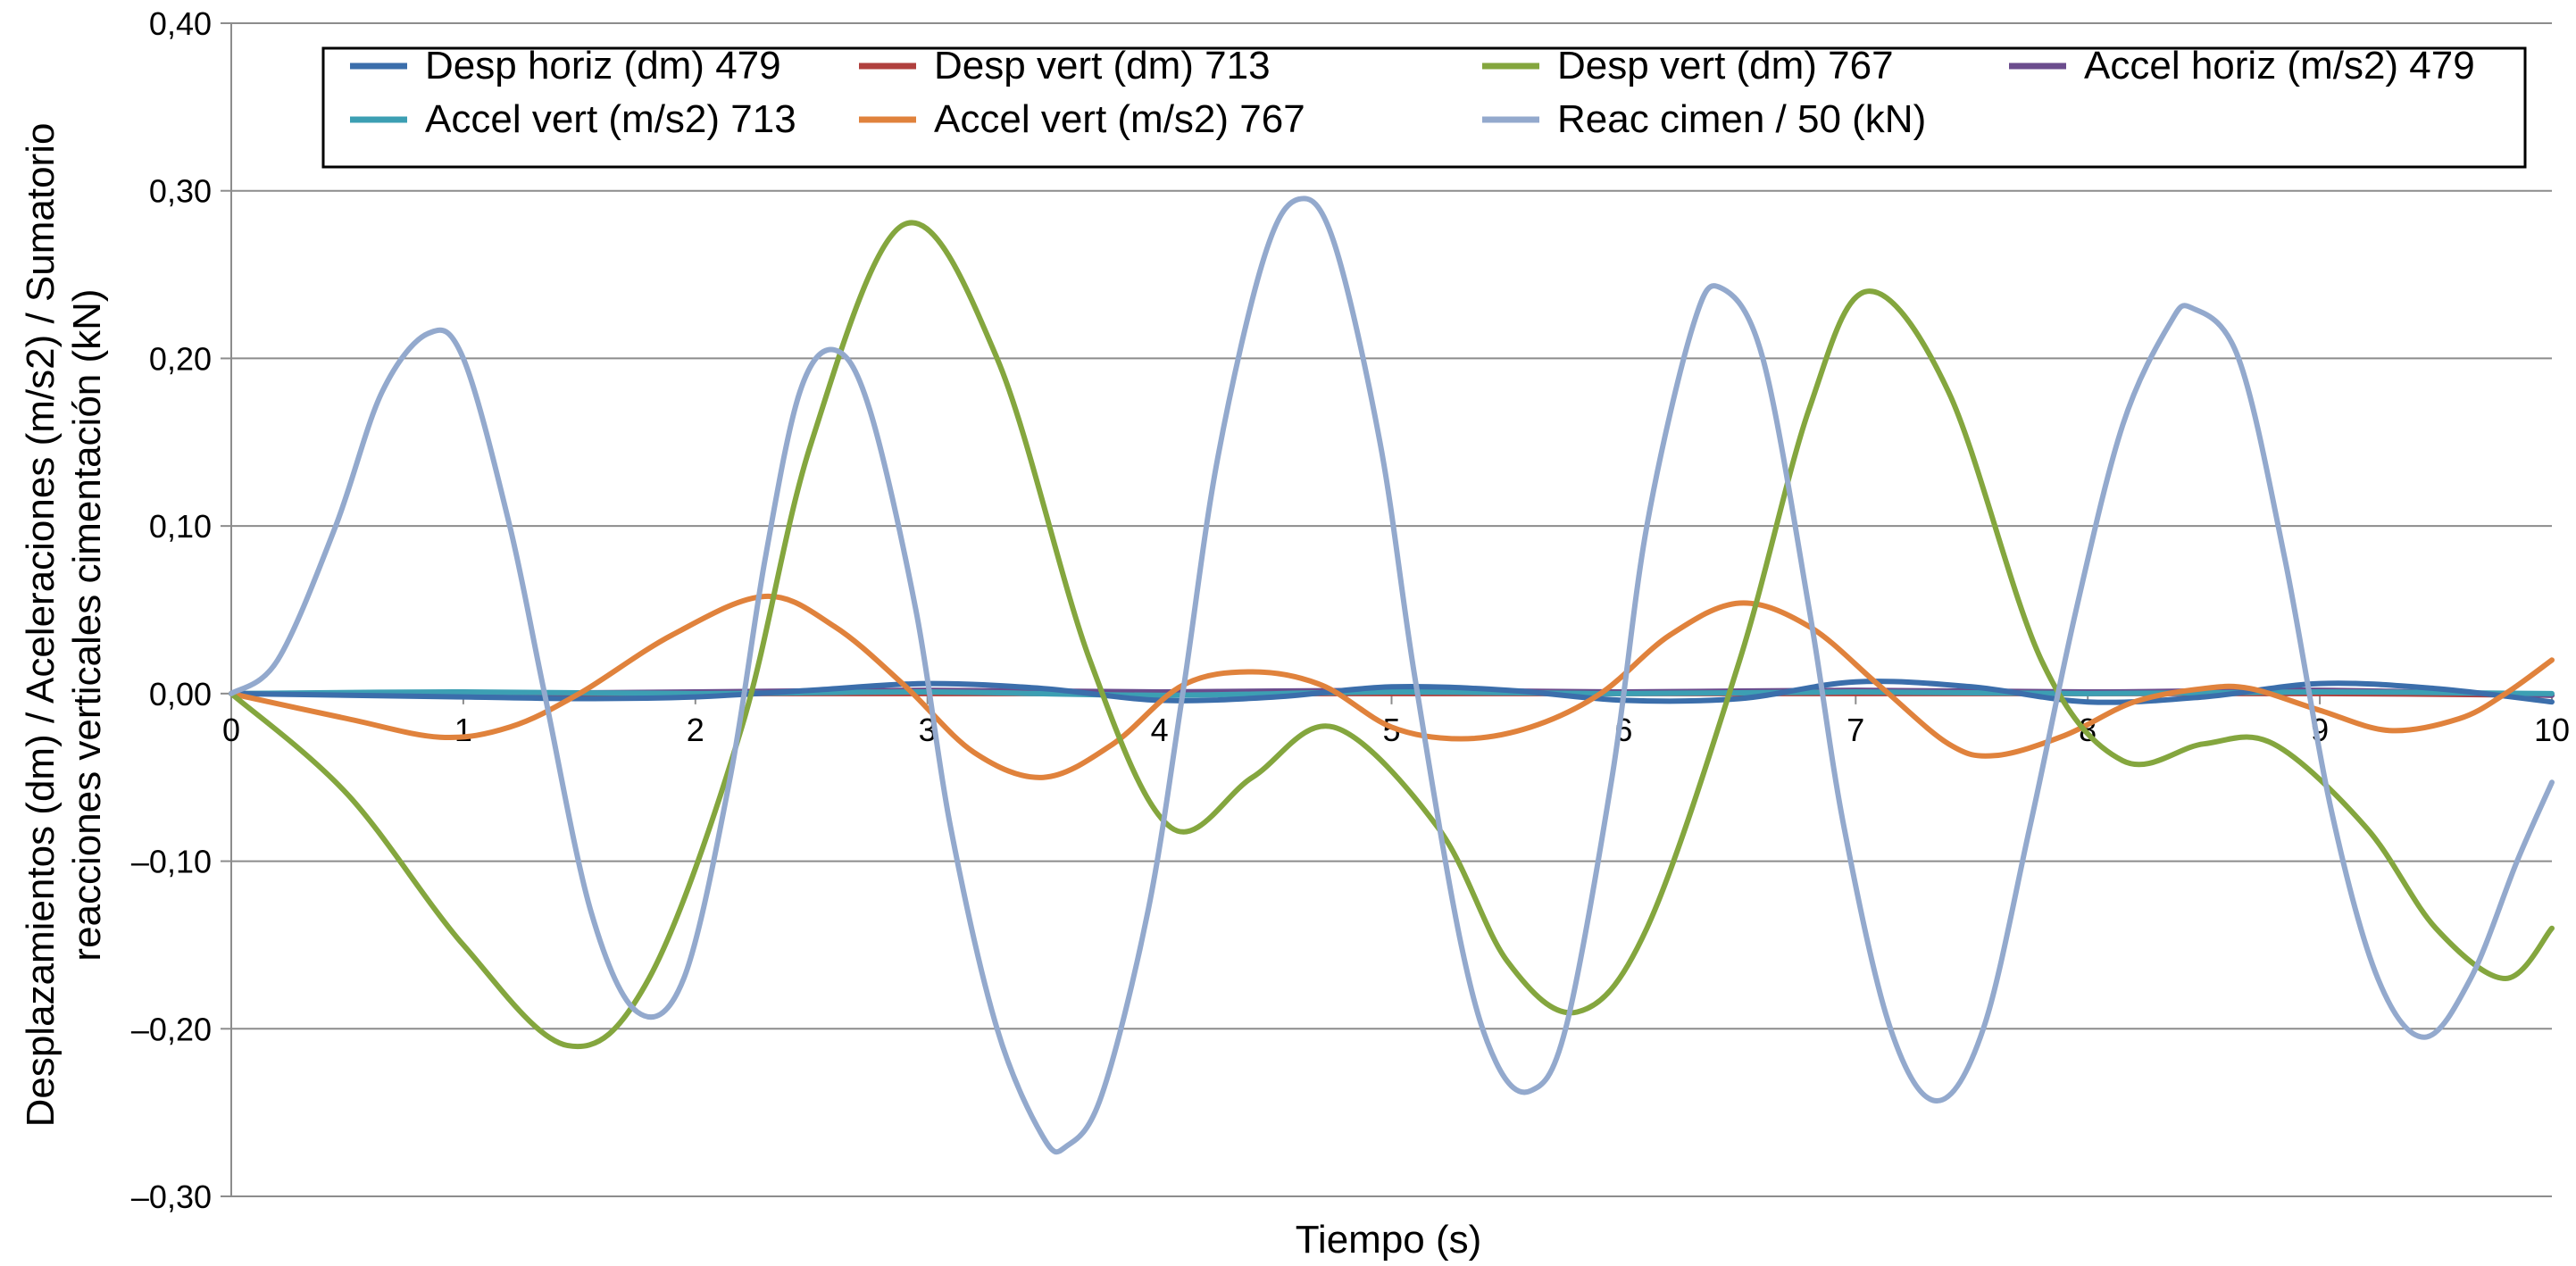 This screenshot has width=2576, height=1266. Describe the element at coordinates (87, 624) in the screenshot. I see `y-axis-title-line-2: reacciones verticales cimentación (kN)` at that location.